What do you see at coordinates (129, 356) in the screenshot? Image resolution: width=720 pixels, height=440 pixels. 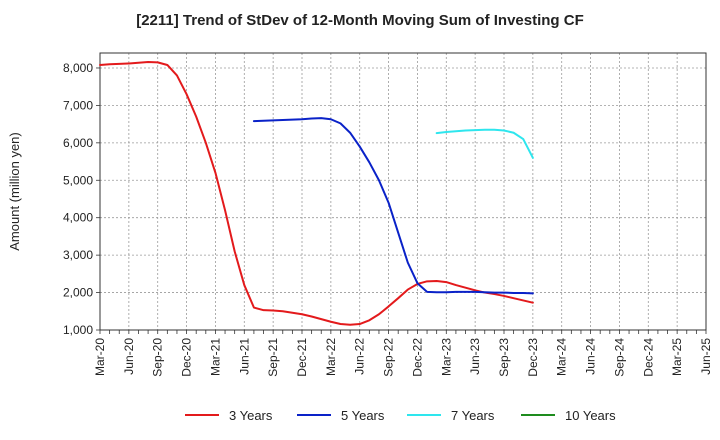 I see `x-tick-label: Jun-20` at bounding box center [129, 356].